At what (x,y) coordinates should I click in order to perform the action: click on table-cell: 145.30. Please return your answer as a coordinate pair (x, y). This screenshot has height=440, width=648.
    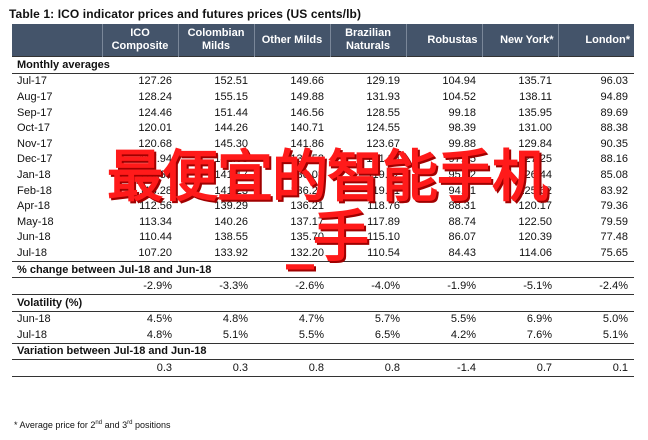
    Looking at the image, I should click on (231, 143).